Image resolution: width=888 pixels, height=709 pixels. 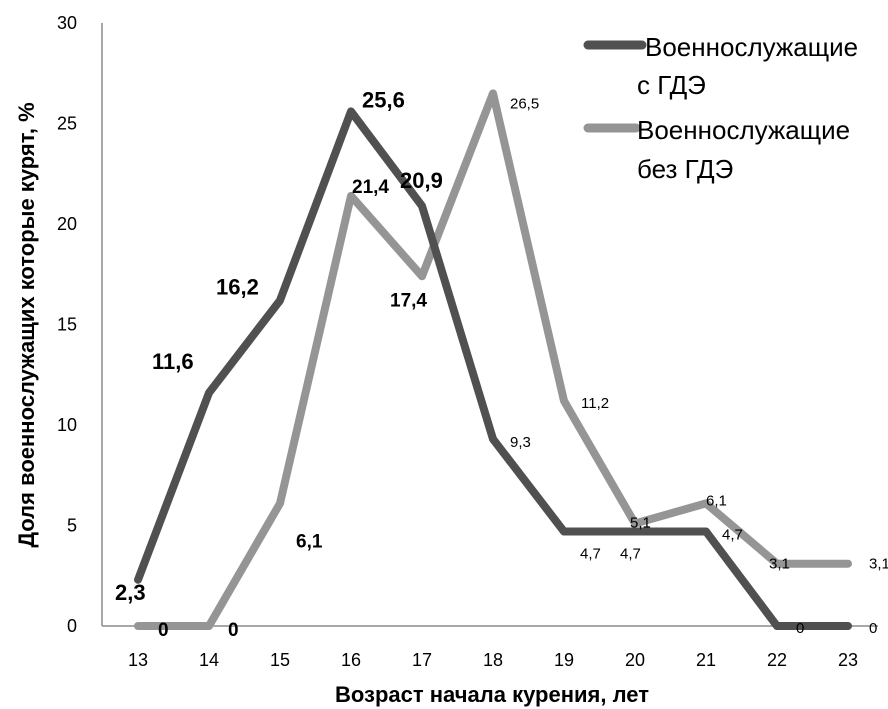 I want to click on x-tick-label: 20, so click(x=635, y=660).